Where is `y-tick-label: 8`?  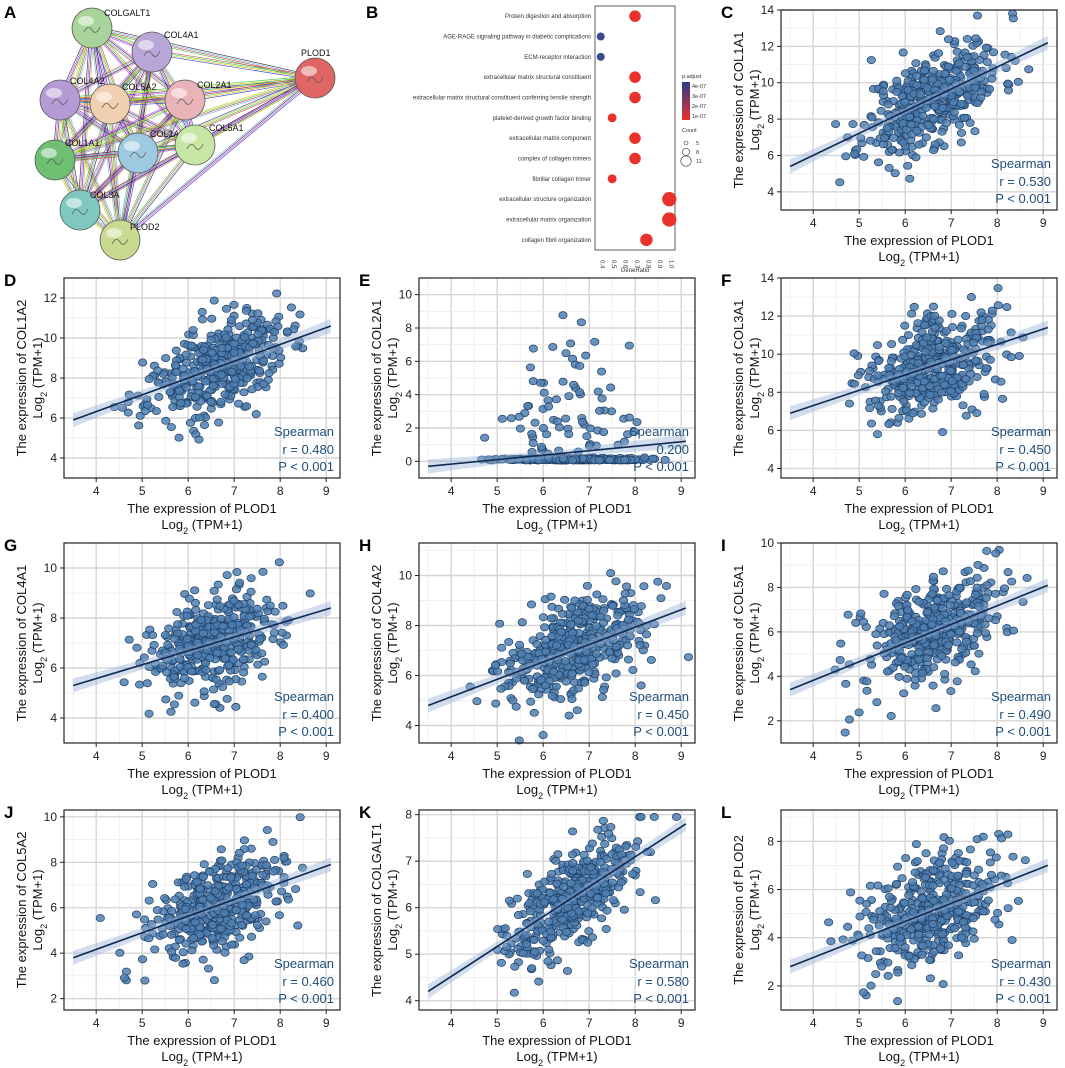 y-tick-label: 8 is located at coordinates (408, 815).